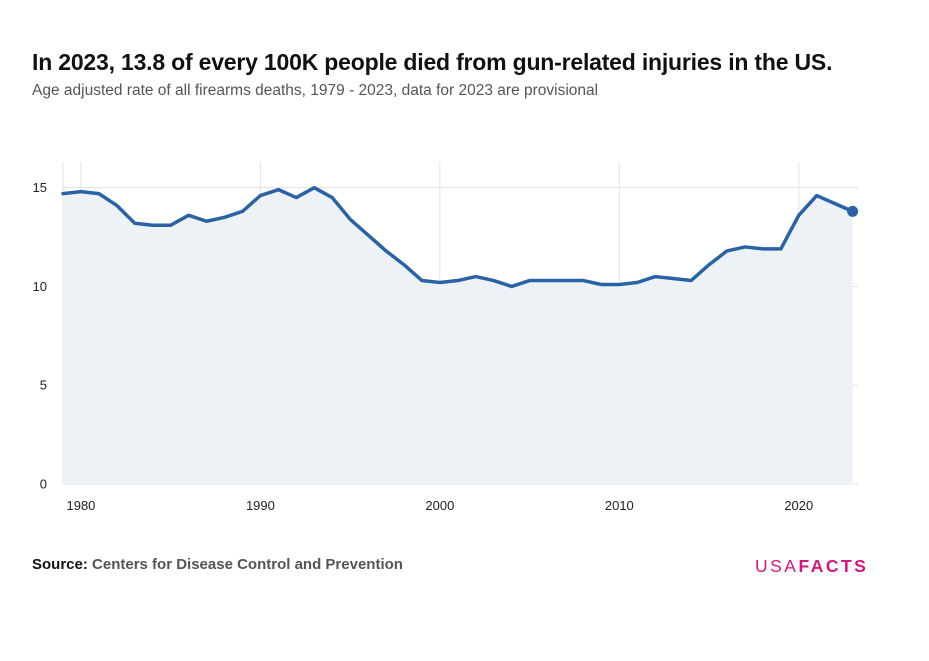  I want to click on y-axis-ticks: 0 5 10 15, so click(40, 335).